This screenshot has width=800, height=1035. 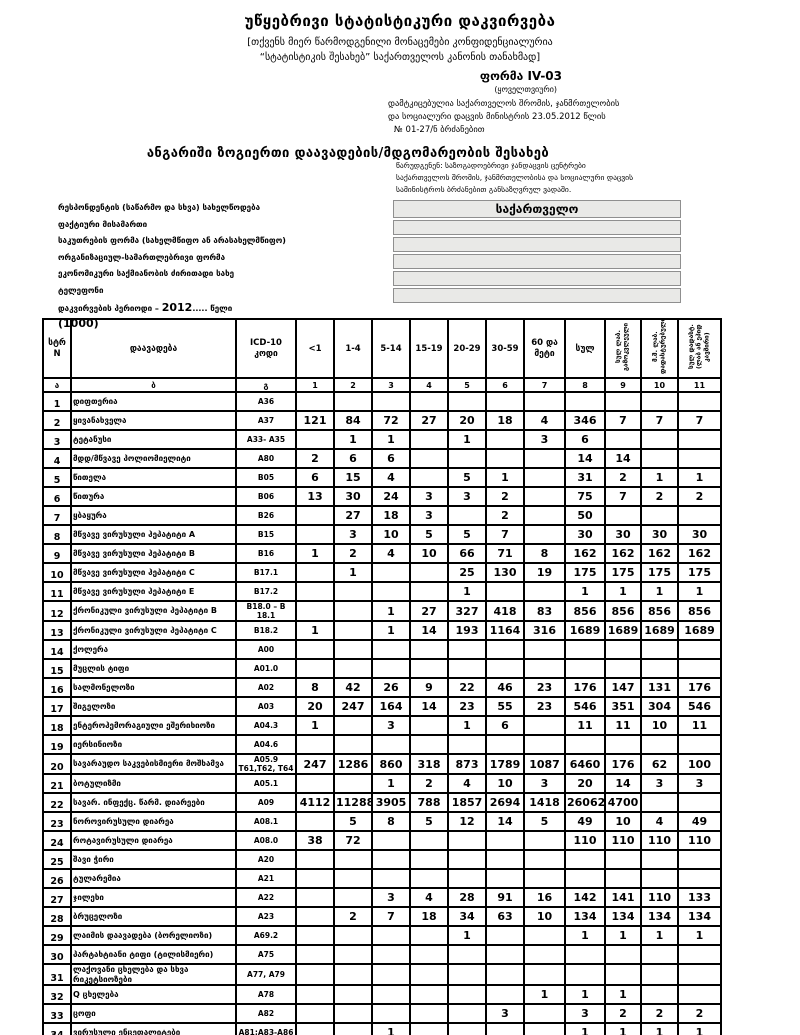 What do you see at coordinates (315, 497) in the screenshot?
I see `value-cell: 13` at bounding box center [315, 497].